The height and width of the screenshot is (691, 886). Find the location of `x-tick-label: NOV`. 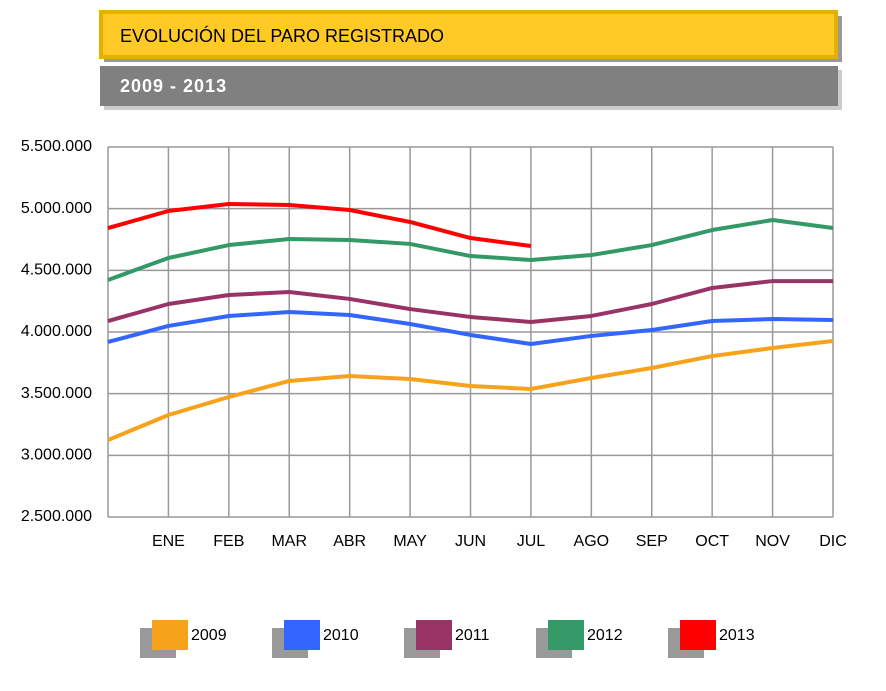

x-tick-label: NOV is located at coordinates (772, 541).